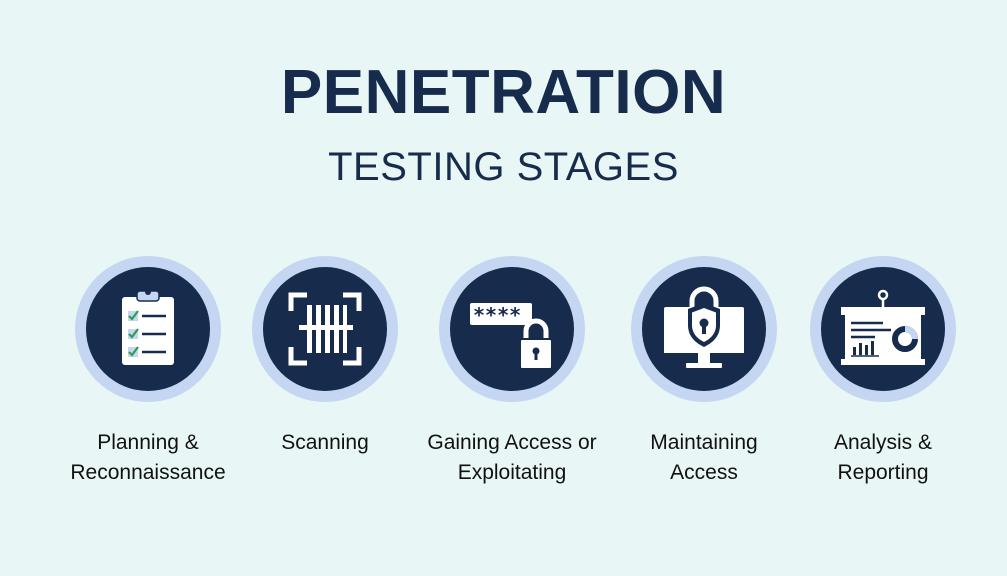 This screenshot has height=576, width=1007. Describe the element at coordinates (704, 458) in the screenshot. I see `stage-label: Maintaining Access` at that location.